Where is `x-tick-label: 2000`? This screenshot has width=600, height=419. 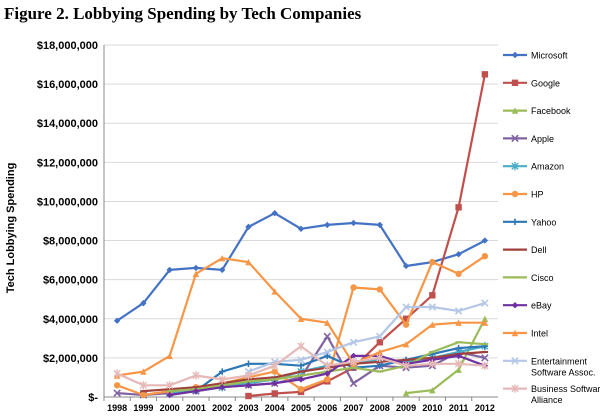 x-tick-label: 2000 is located at coordinates (170, 408).